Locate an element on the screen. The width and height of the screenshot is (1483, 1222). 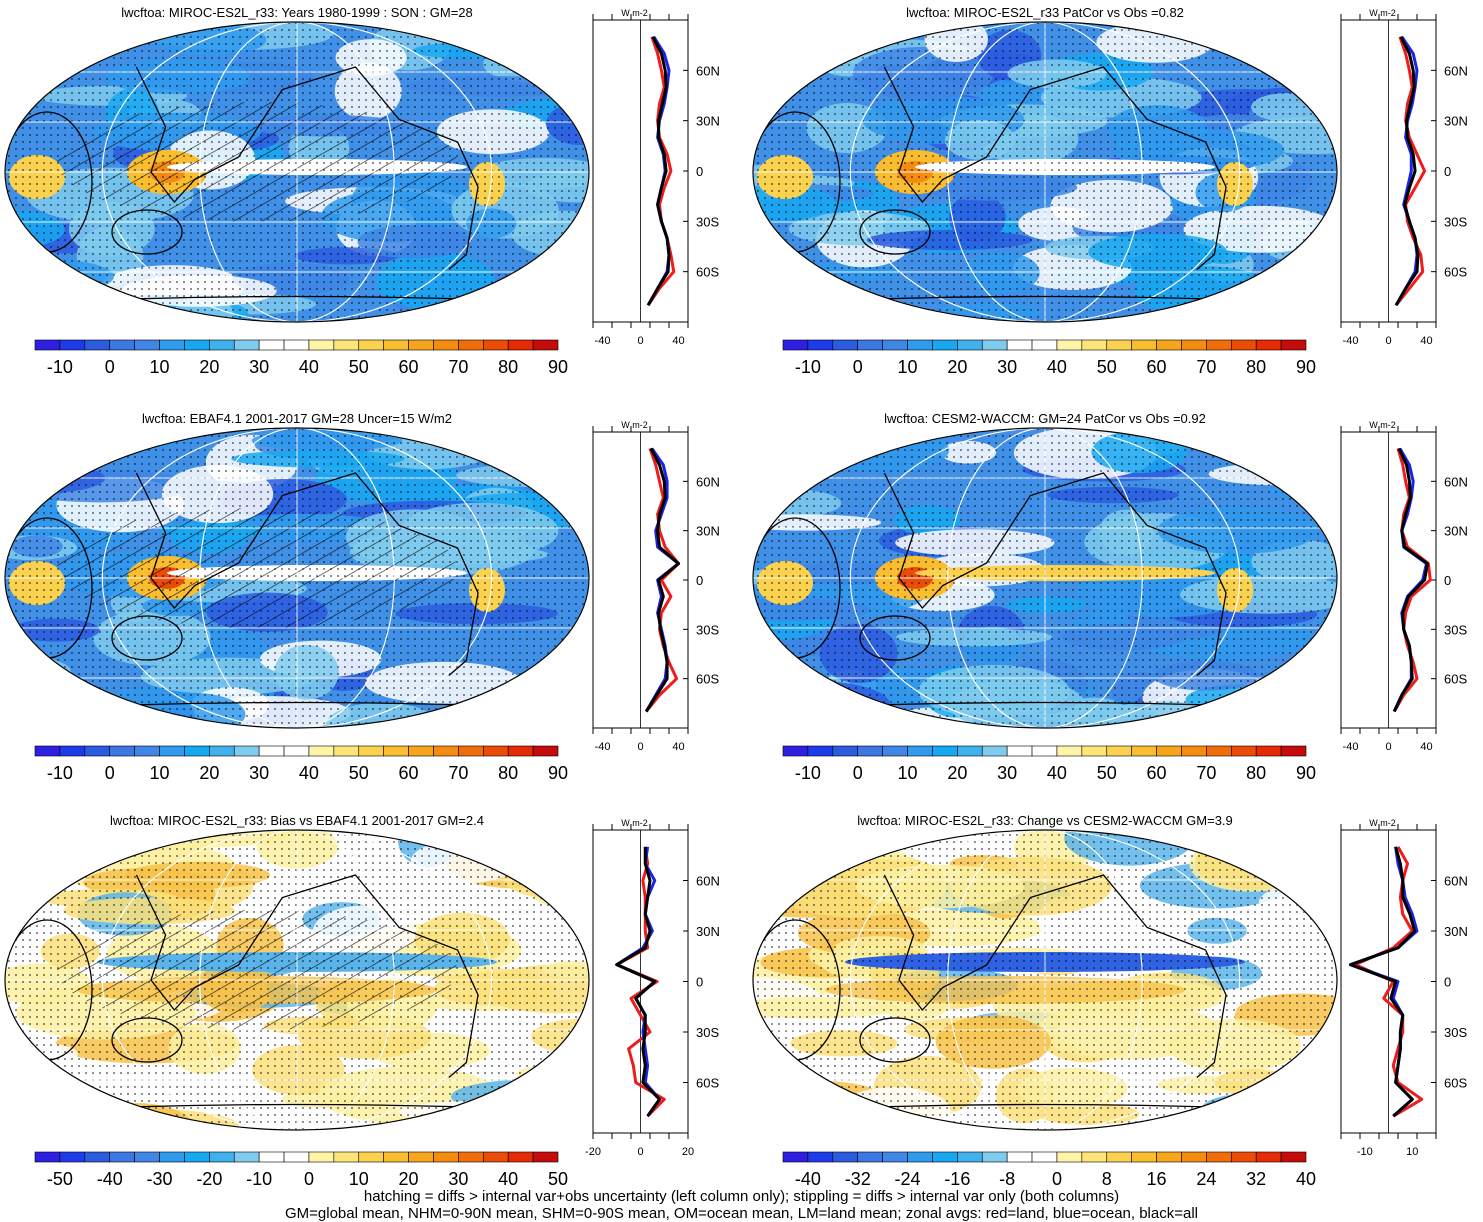
colorbar-label: 20 is located at coordinates (409, 1179).